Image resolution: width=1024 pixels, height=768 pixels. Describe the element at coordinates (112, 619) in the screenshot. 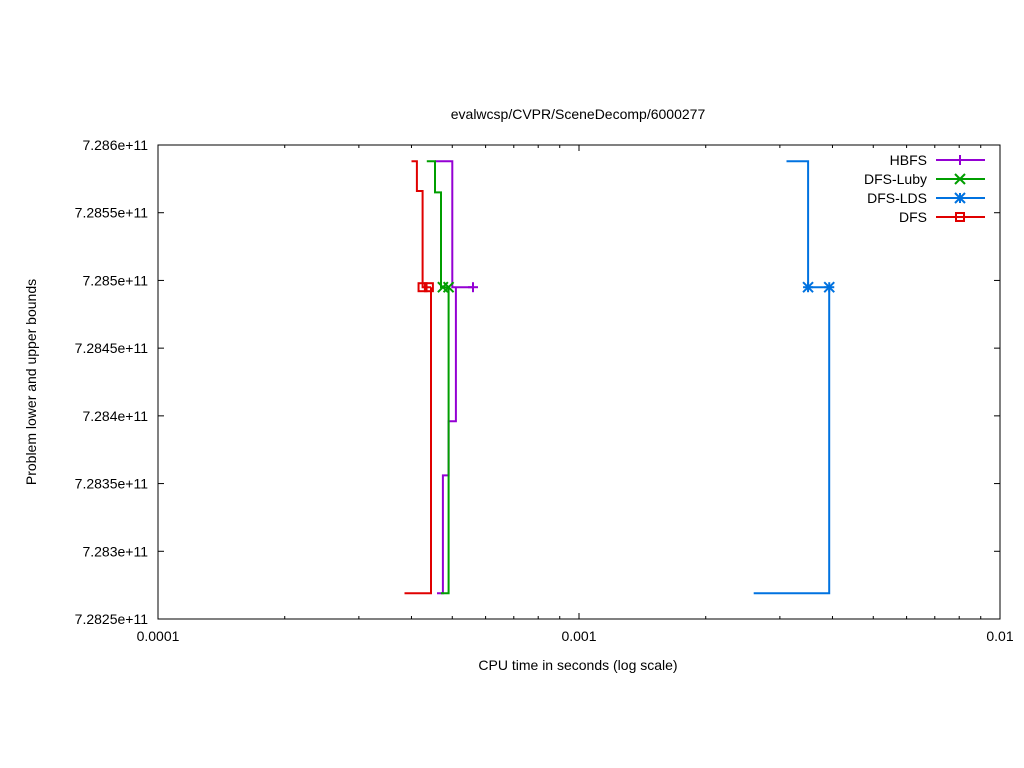

I see `y-tick-label: 7.2825e+11` at that location.